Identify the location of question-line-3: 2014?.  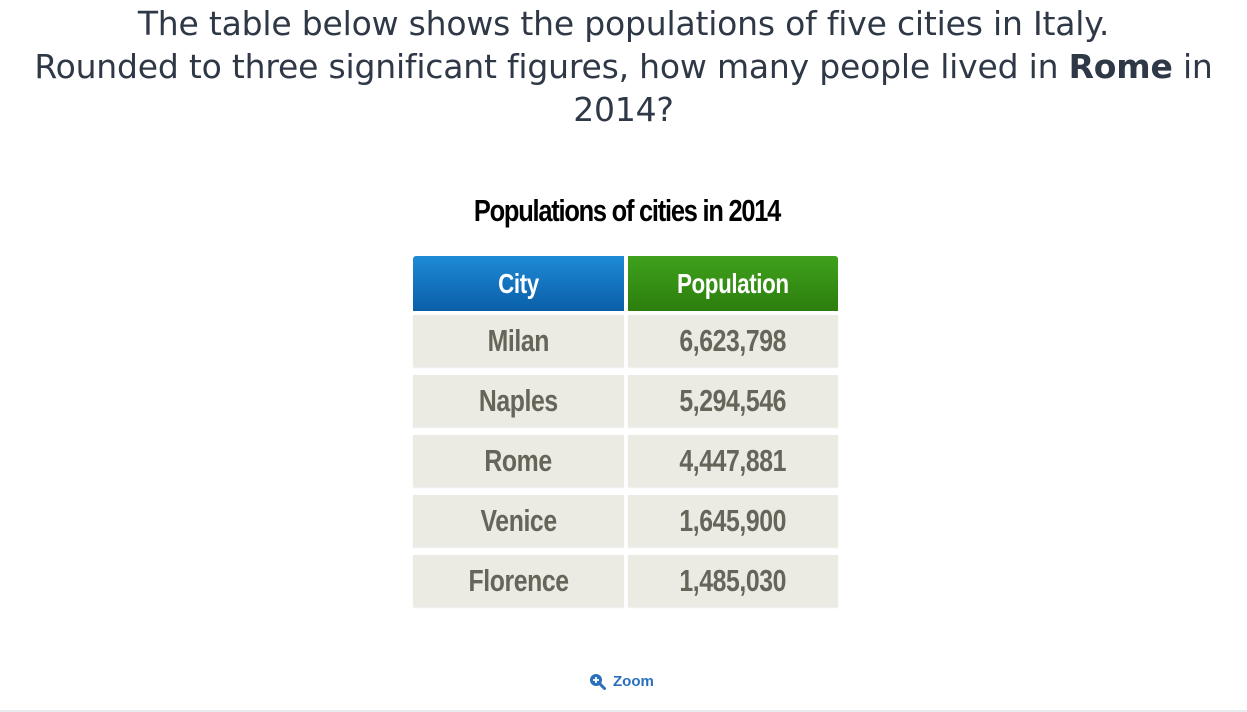
(623, 109).